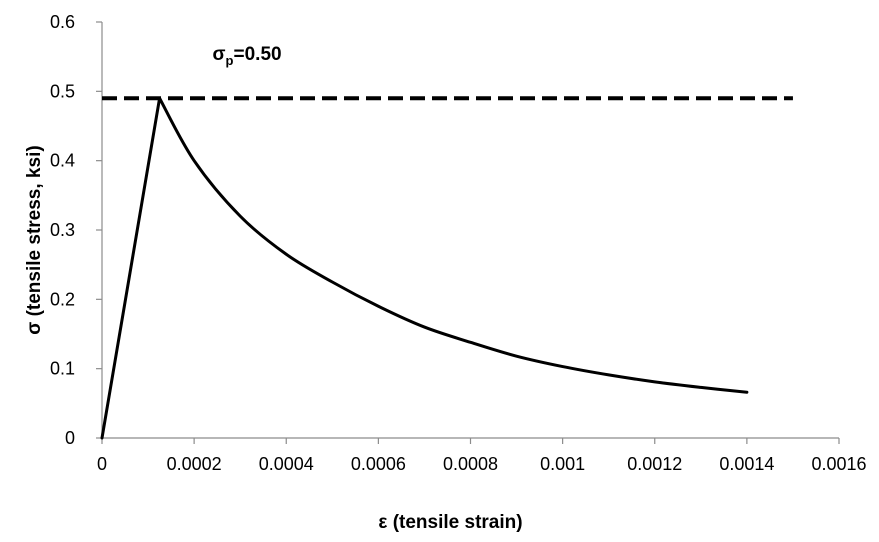 Image resolution: width=879 pixels, height=542 pixels. I want to click on x-tick-label: 0.0014, so click(746, 464).